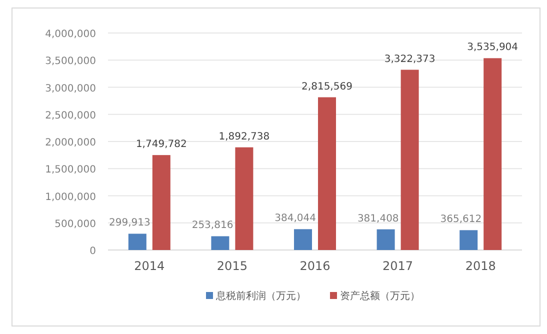  Describe the element at coordinates (149, 266) in the screenshot. I see `x-tick-label: 2014` at that location.